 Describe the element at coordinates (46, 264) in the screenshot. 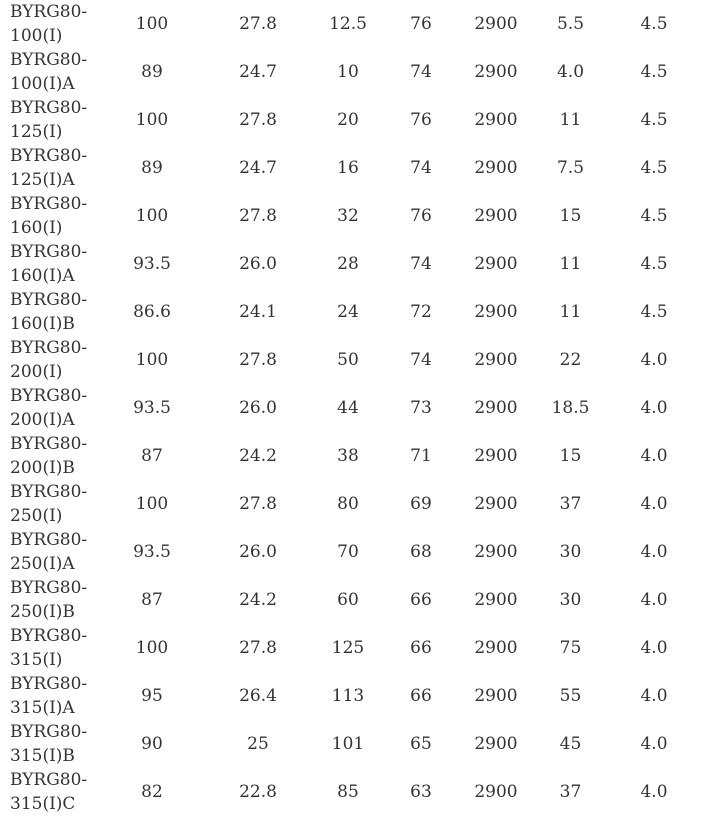

I see `model-cell: BYRG80- 160(I)A` at that location.